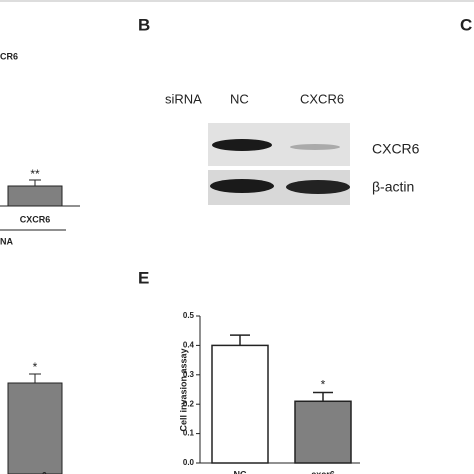 Image resolution: width=474 pixels, height=474 pixels. What do you see at coordinates (189, 462) in the screenshot?
I see `y-tick-label: 0.0` at bounding box center [189, 462].